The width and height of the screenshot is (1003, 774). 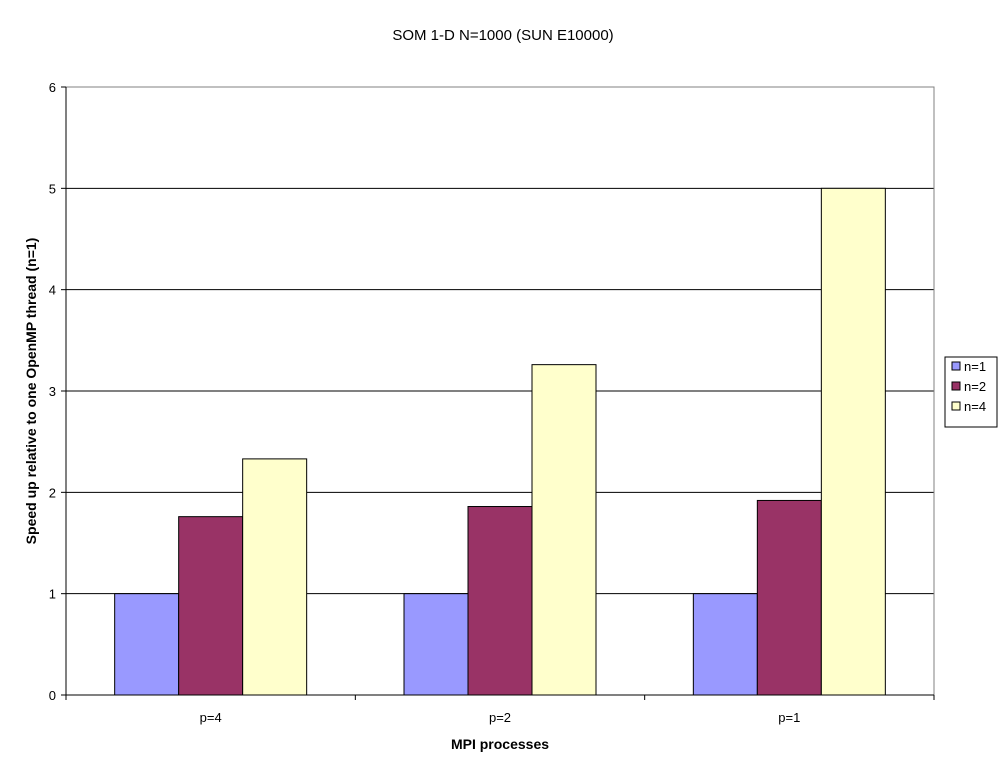 What do you see at coordinates (52, 290) in the screenshot?
I see `y-tick-label: 4` at bounding box center [52, 290].